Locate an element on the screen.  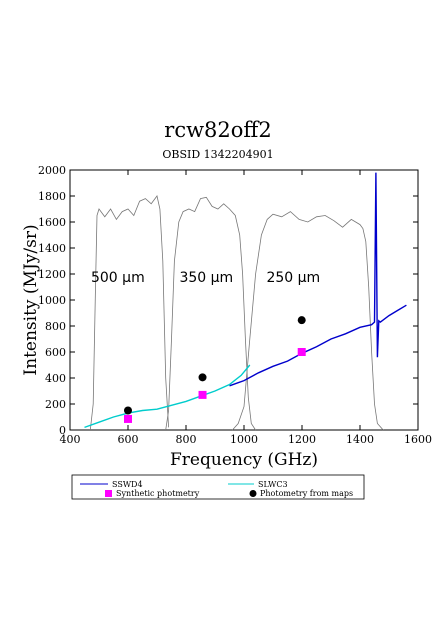
y-tick-label: 1800 is located at coordinates (52, 196).